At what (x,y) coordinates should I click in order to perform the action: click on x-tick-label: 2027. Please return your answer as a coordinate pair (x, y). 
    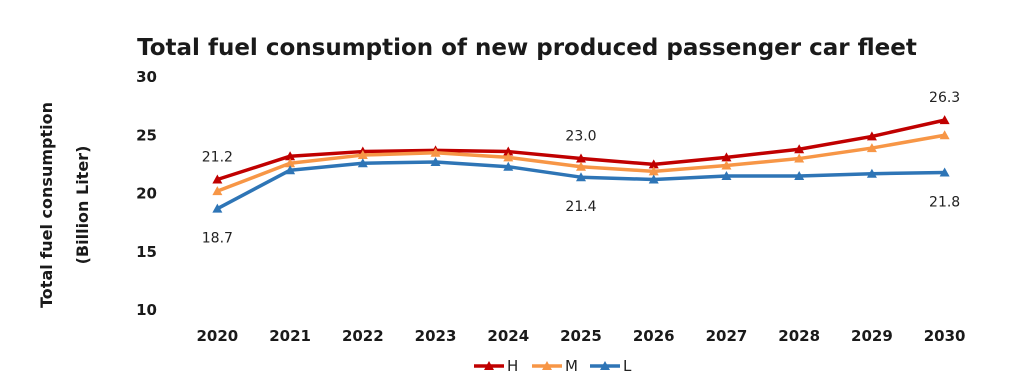
    Looking at the image, I should click on (727, 336).